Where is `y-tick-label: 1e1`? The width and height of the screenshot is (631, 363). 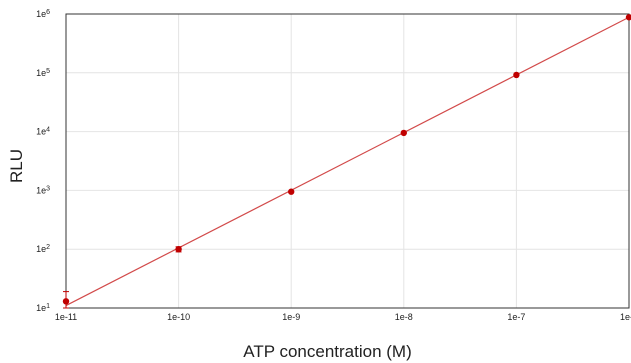 y-tick-label: 1e1 is located at coordinates (43, 308).